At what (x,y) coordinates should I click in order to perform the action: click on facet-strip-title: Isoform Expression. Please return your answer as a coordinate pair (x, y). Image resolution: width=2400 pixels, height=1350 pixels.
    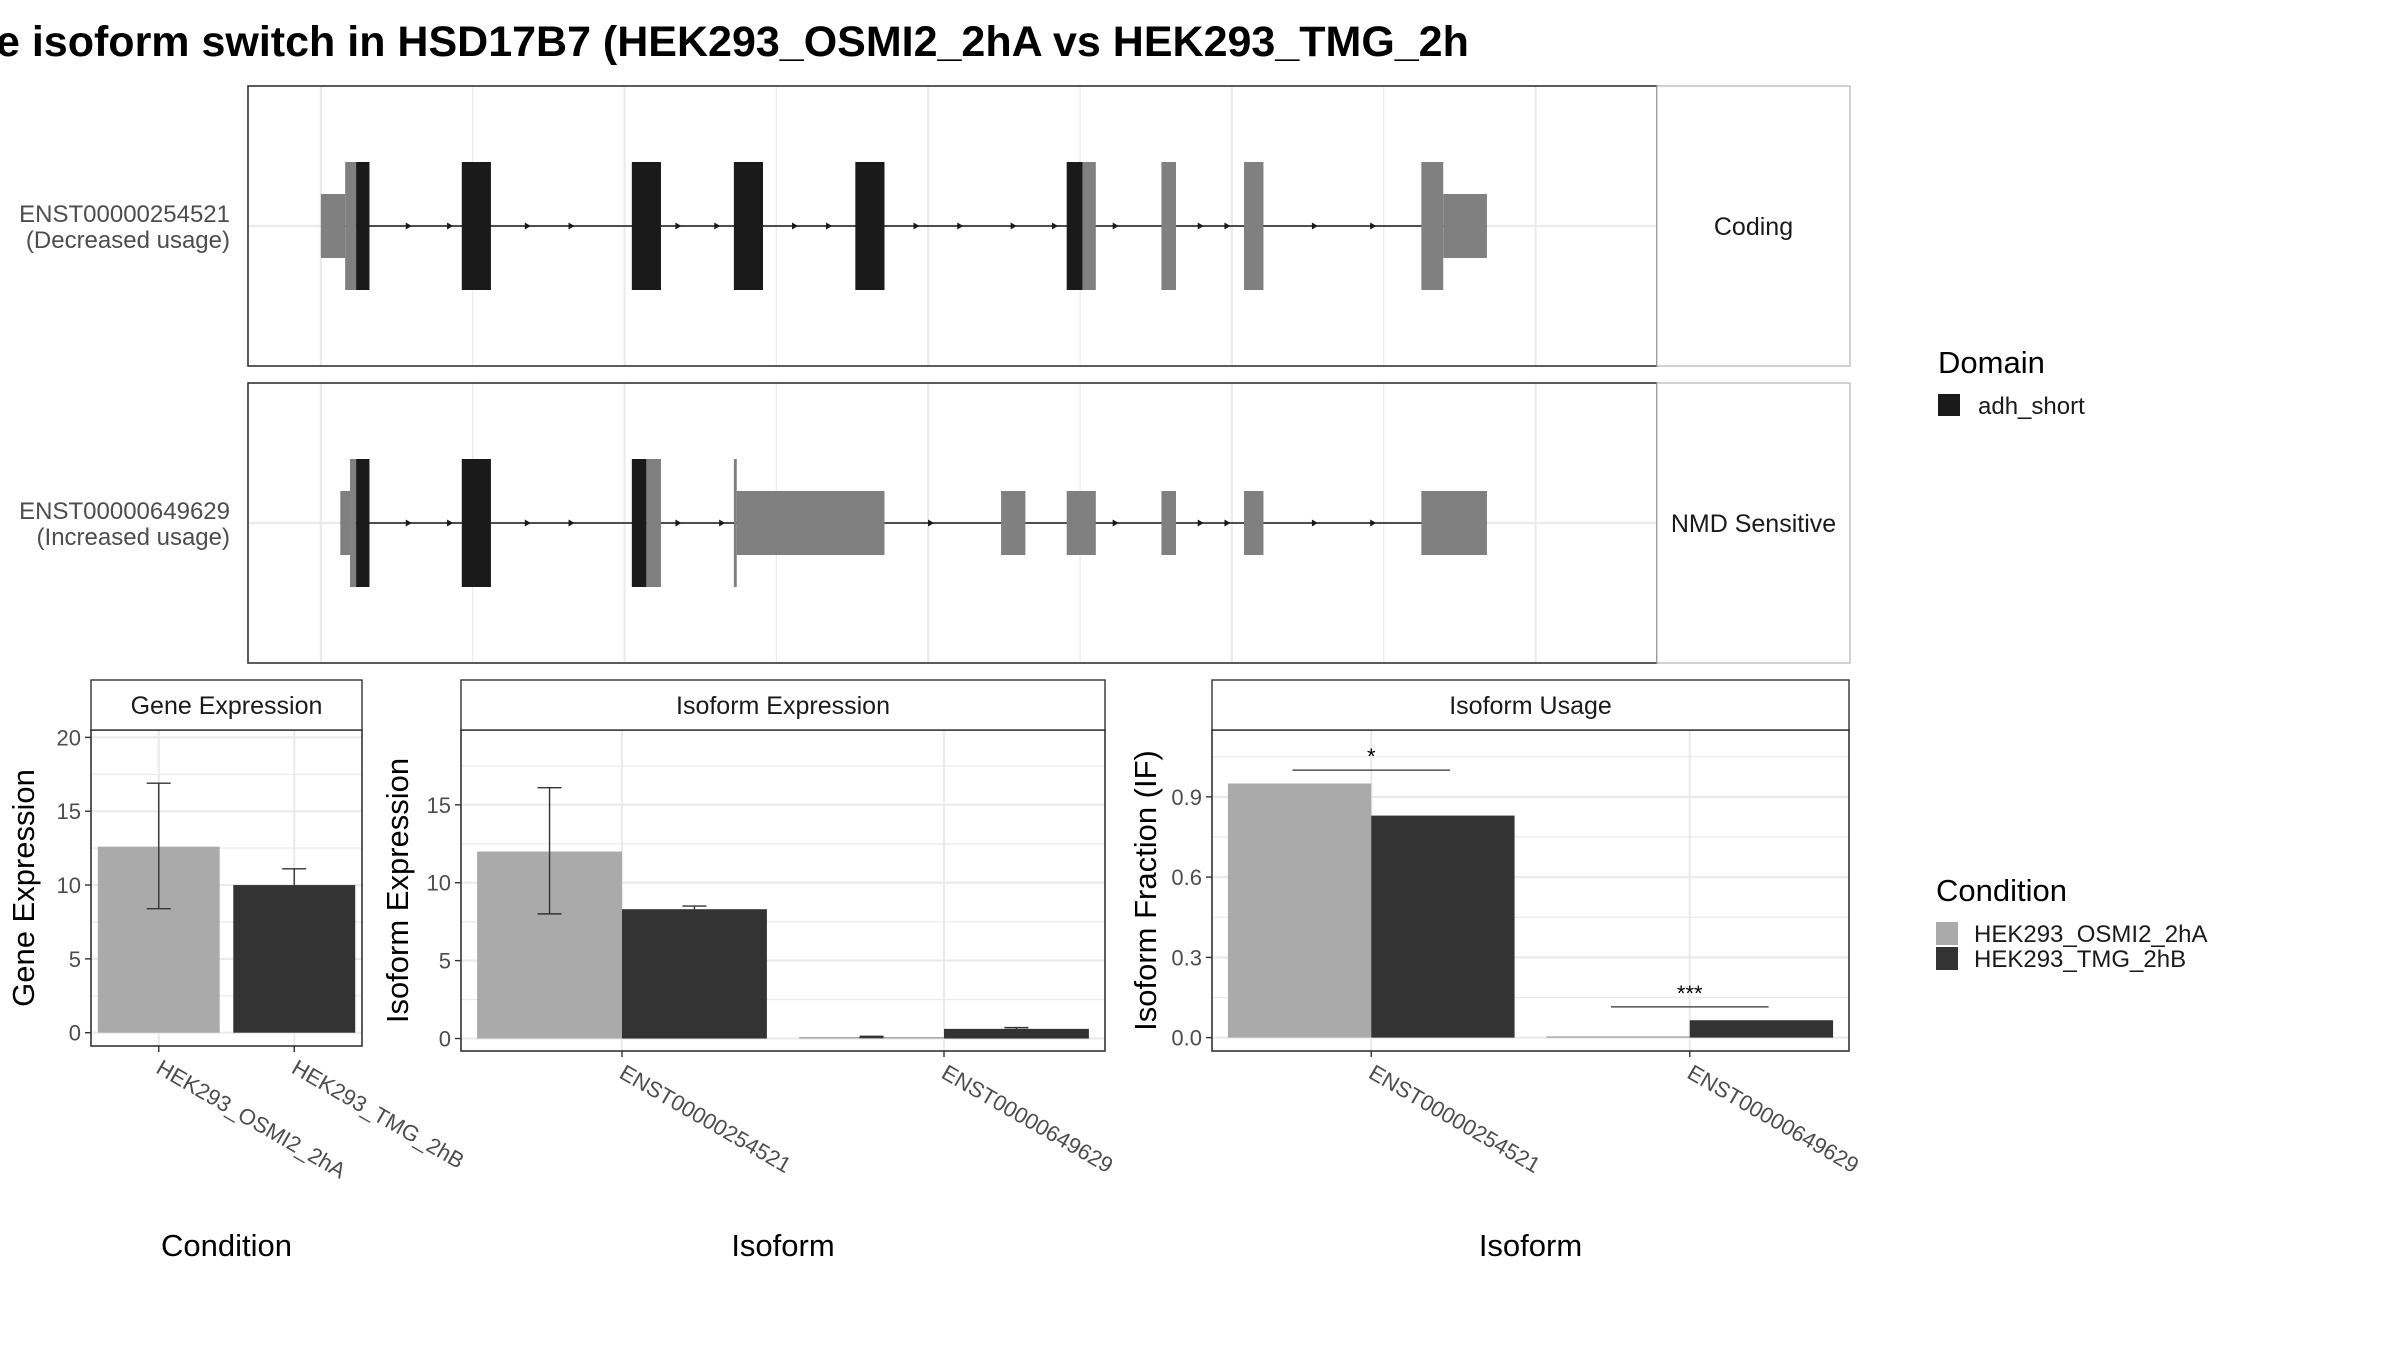
    Looking at the image, I should click on (783, 706).